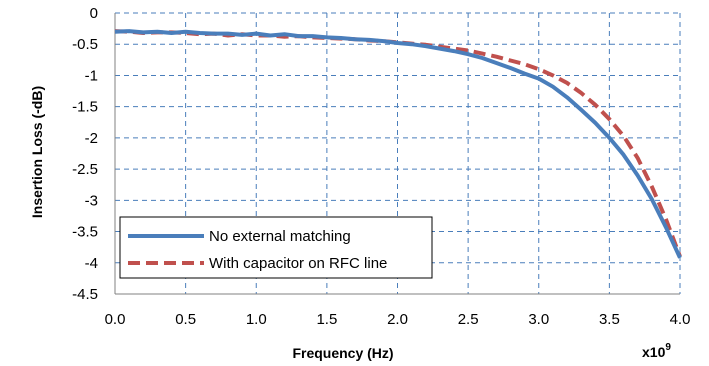 Image resolution: width=709 pixels, height=366 pixels. I want to click on y-axis-title: Insertion Loss (-dB), so click(37, 152).